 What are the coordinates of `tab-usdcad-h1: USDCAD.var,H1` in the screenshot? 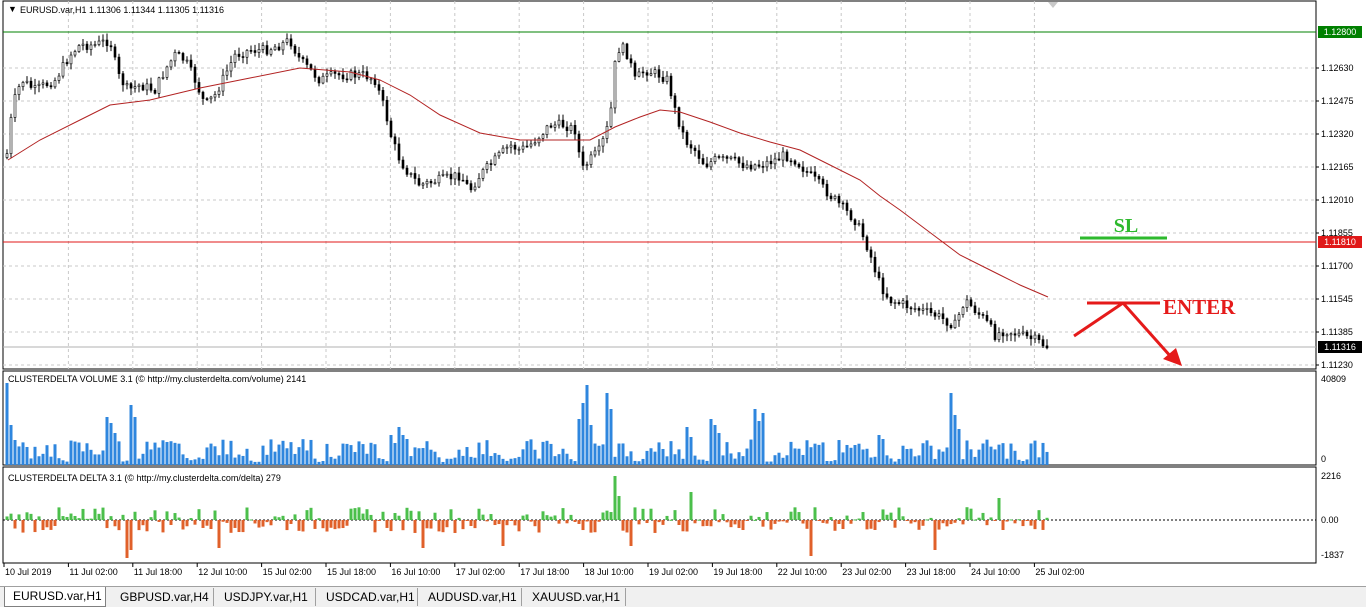 It's located at (368, 597).